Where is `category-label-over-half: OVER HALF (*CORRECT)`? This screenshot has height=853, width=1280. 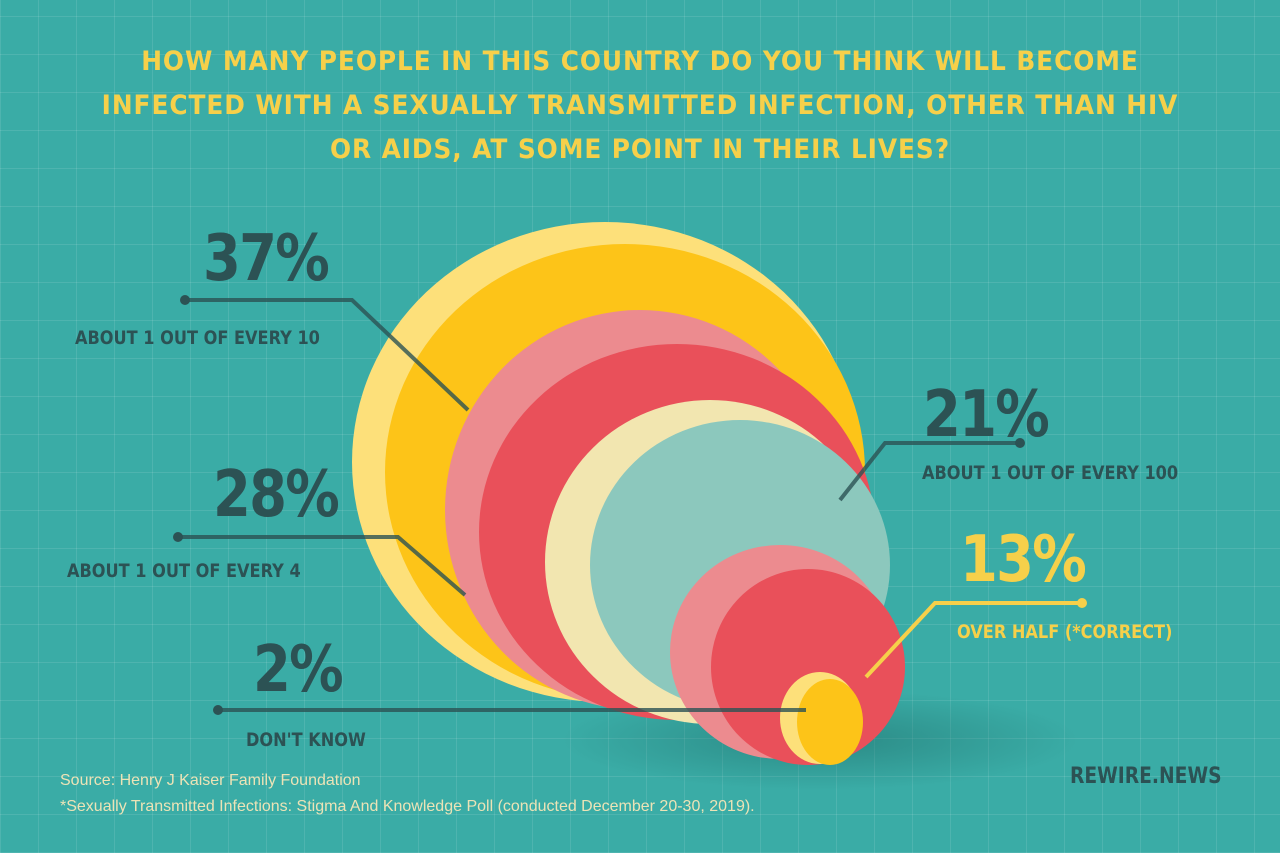
category-label-over-half: OVER HALF (*CORRECT) is located at coordinates (1065, 632).